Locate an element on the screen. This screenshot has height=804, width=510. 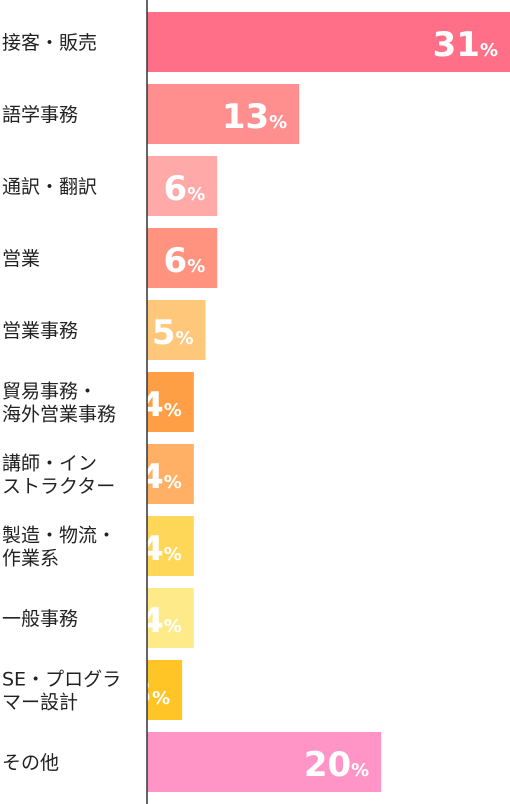
category-label-line: 営業 is located at coordinates (21, 259).